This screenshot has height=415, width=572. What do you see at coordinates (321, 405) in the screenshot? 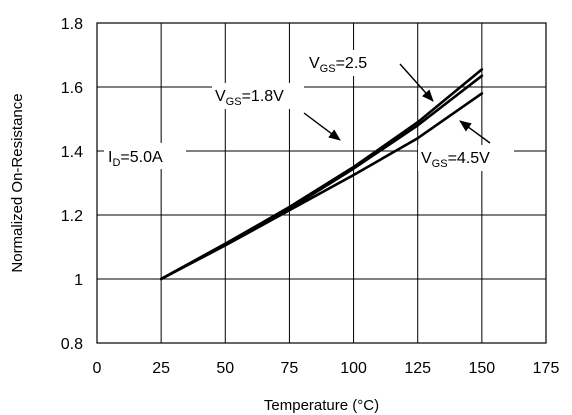
I see `x-axis-title: Temperature (°C)` at bounding box center [321, 405].